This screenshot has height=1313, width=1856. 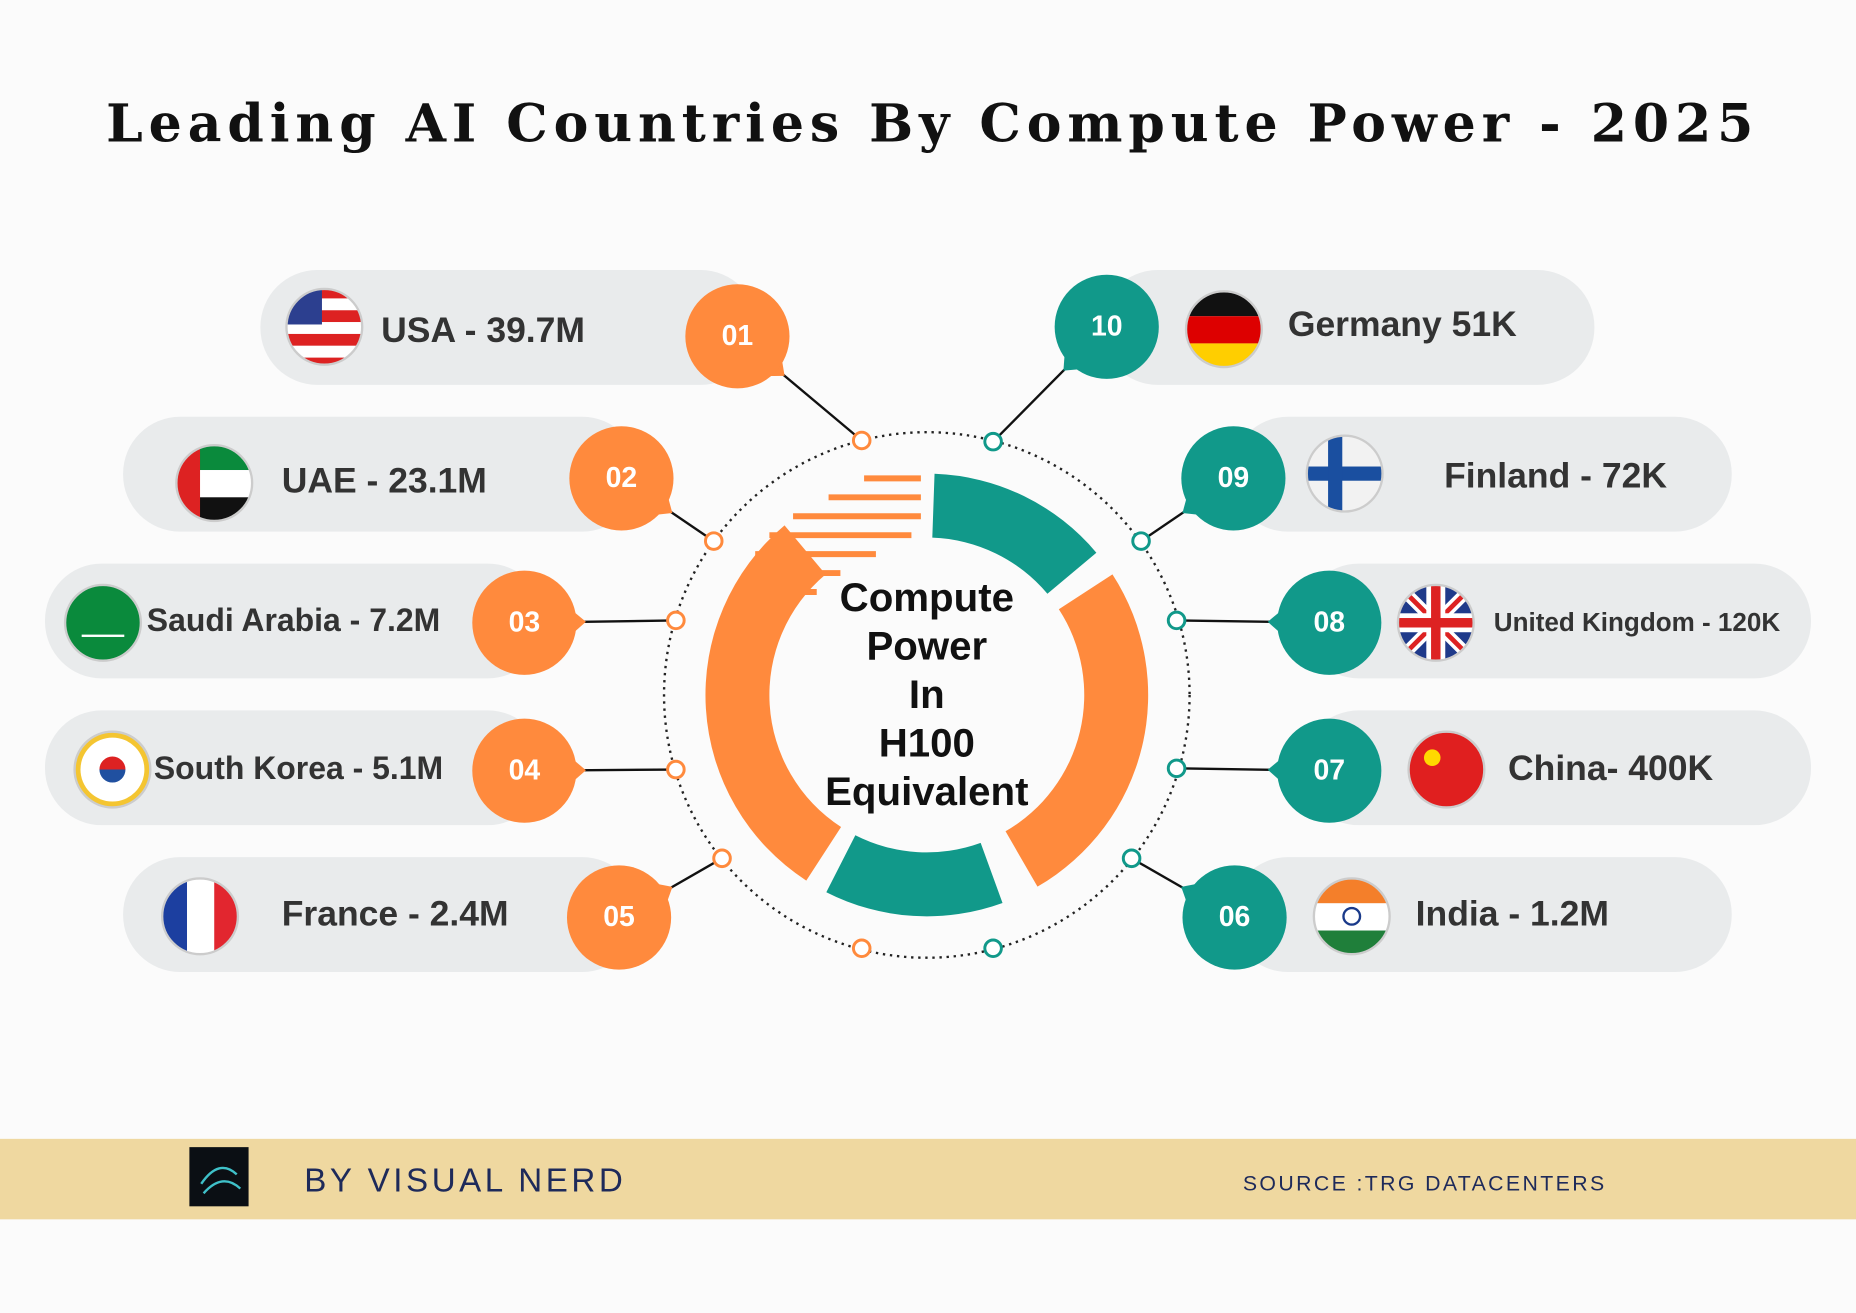 What do you see at coordinates (483, 330) in the screenshot?
I see `country-label: USA - 39.7M` at bounding box center [483, 330].